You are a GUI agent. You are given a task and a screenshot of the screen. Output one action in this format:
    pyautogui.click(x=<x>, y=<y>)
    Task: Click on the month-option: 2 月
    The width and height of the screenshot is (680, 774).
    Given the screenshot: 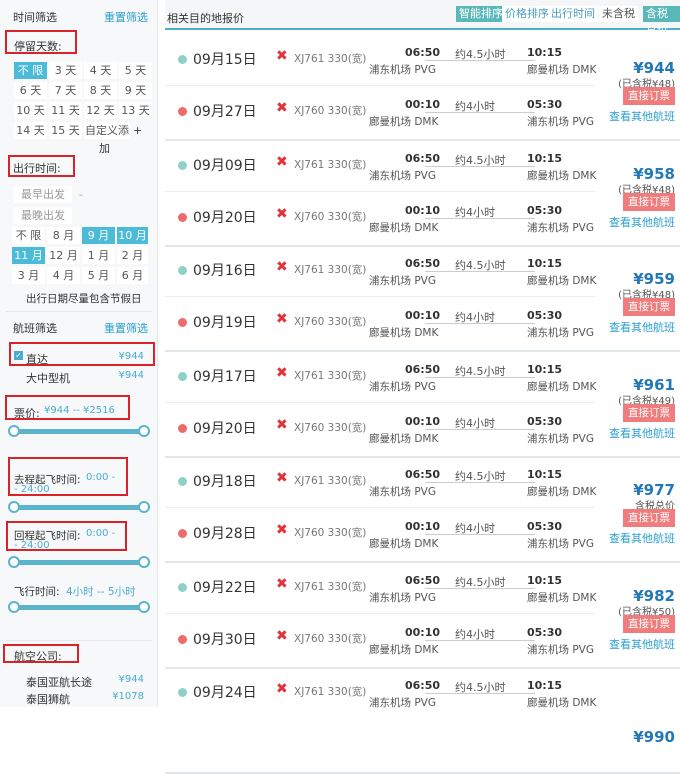 What is the action you would take?
    pyautogui.click(x=132, y=255)
    